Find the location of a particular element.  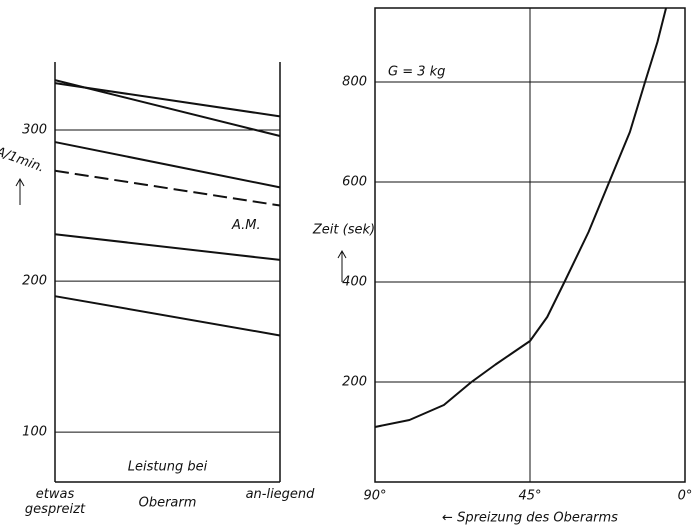

x-tick-label: 0° is located at coordinates (685, 496).